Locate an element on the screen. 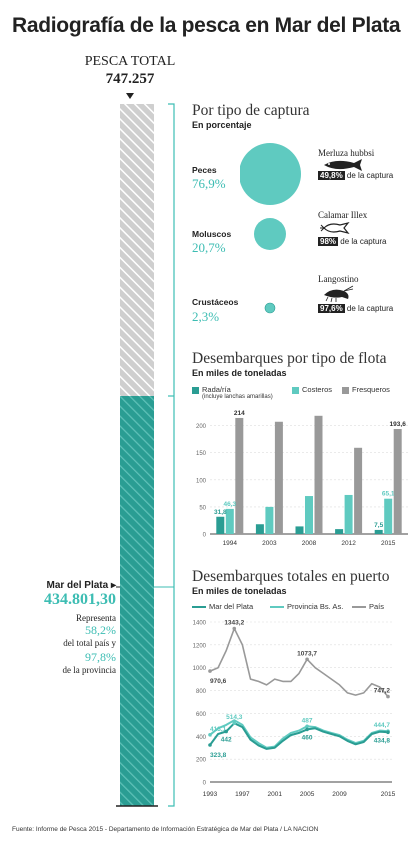  port-ytick-label: 0 is located at coordinates (205, 784).